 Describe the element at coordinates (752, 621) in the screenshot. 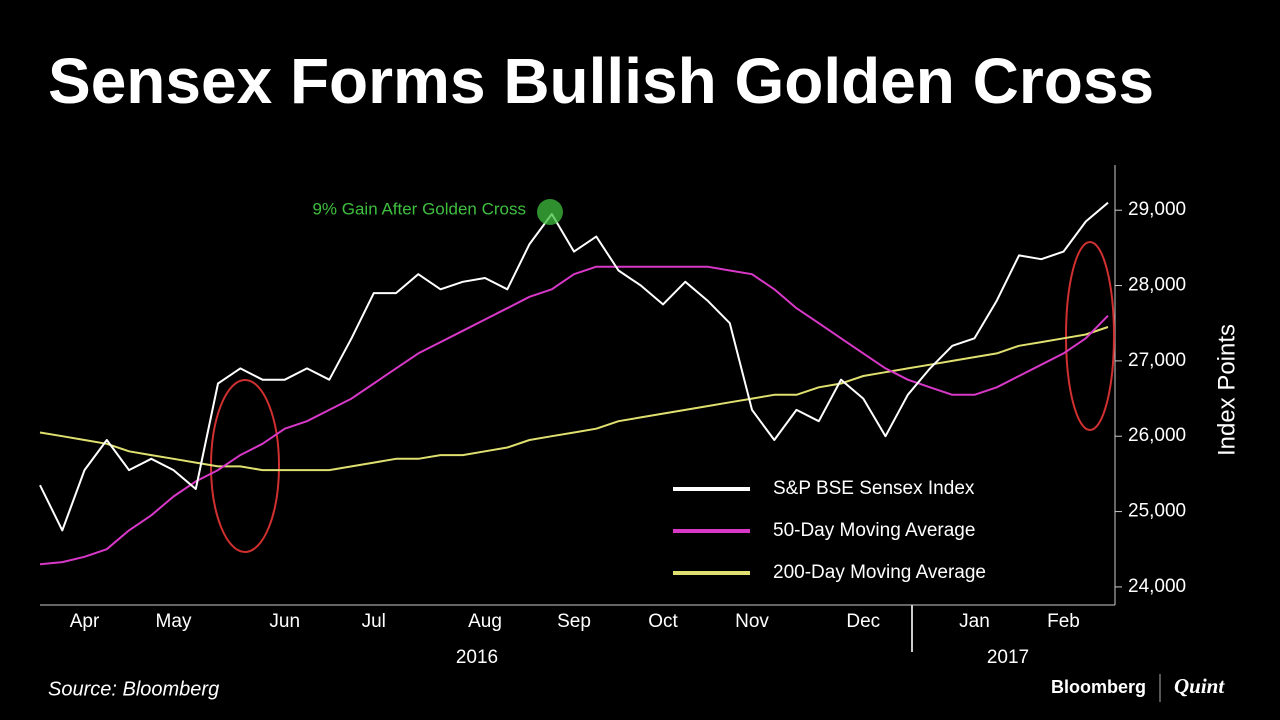

I see `x-tick-label: Nov` at that location.